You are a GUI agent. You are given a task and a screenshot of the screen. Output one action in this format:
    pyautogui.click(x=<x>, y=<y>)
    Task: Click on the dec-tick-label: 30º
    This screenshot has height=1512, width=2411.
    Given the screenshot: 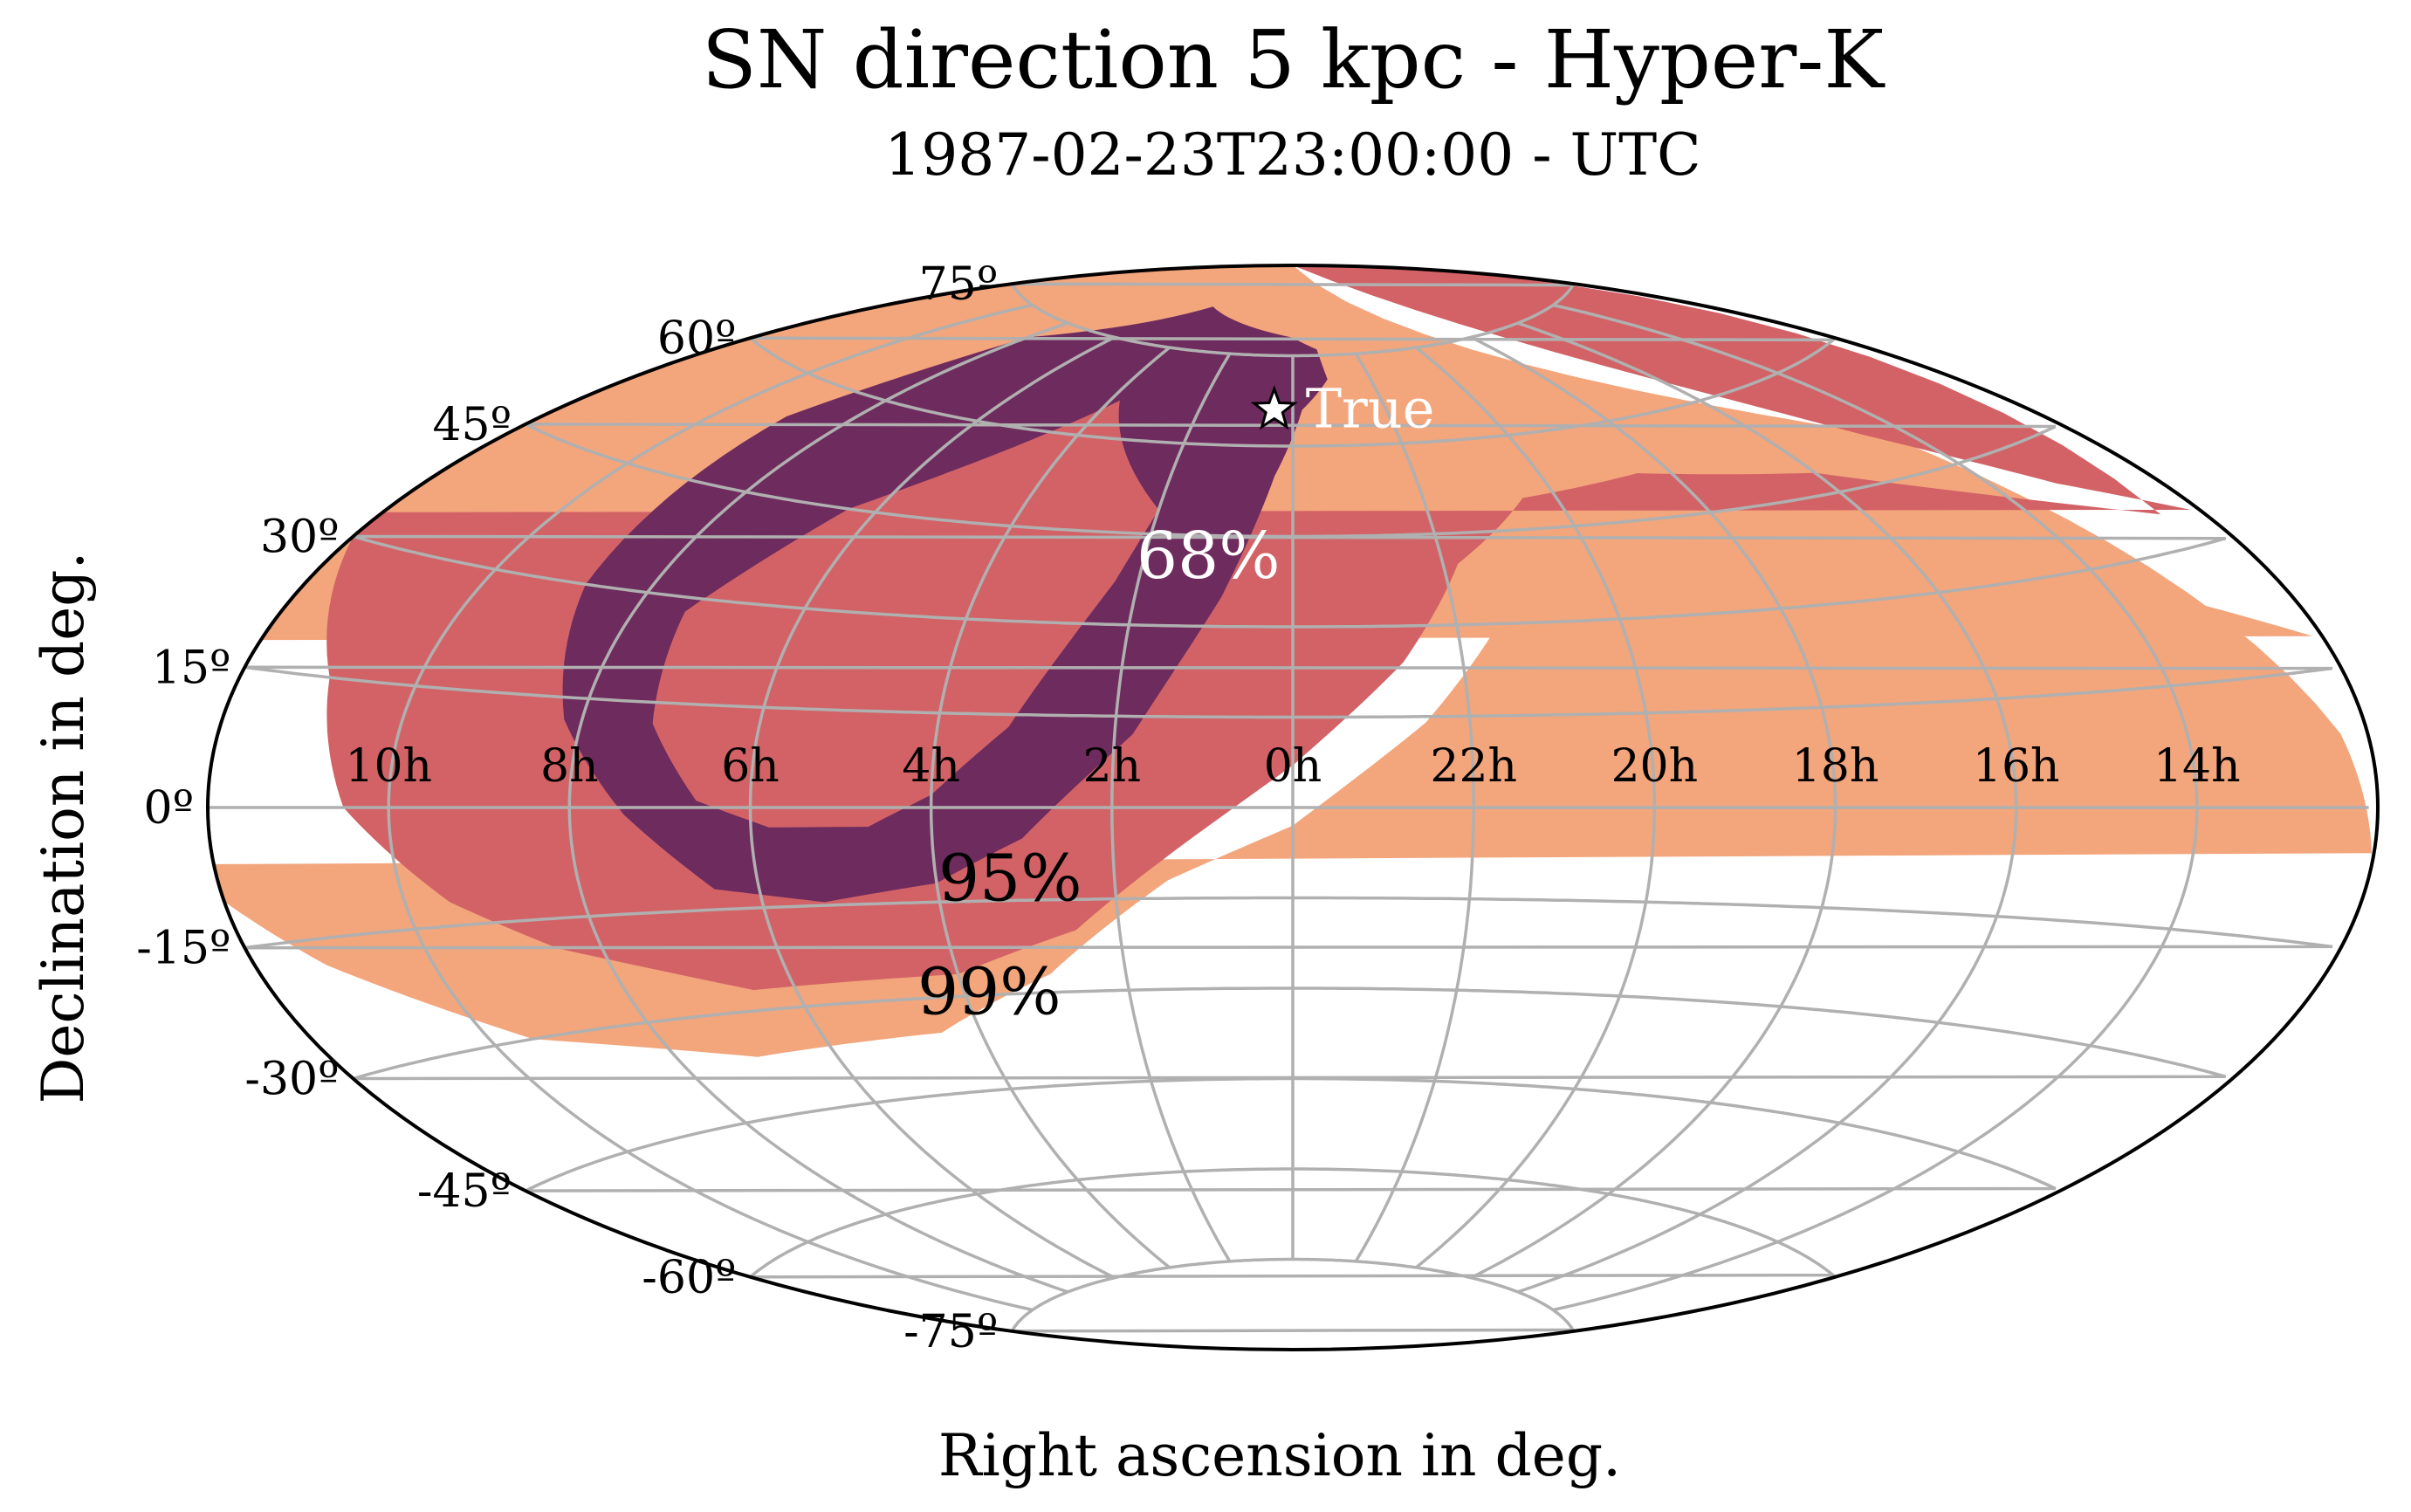 What is the action you would take?
    pyautogui.click(x=300, y=538)
    